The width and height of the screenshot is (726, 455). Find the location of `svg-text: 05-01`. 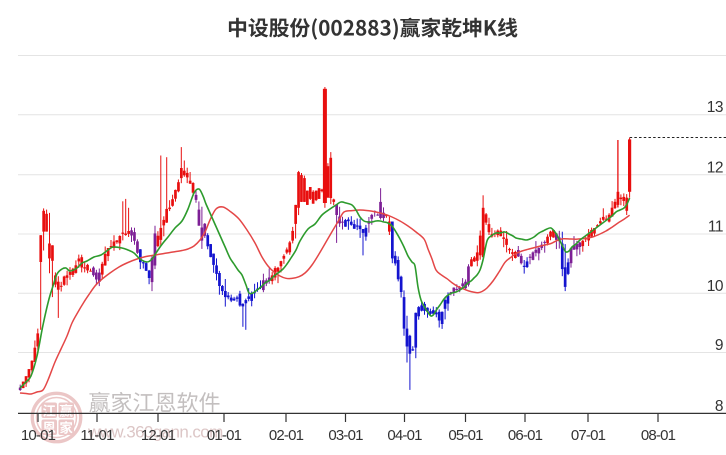

svg-text: 05-01 is located at coordinates (465, 435).